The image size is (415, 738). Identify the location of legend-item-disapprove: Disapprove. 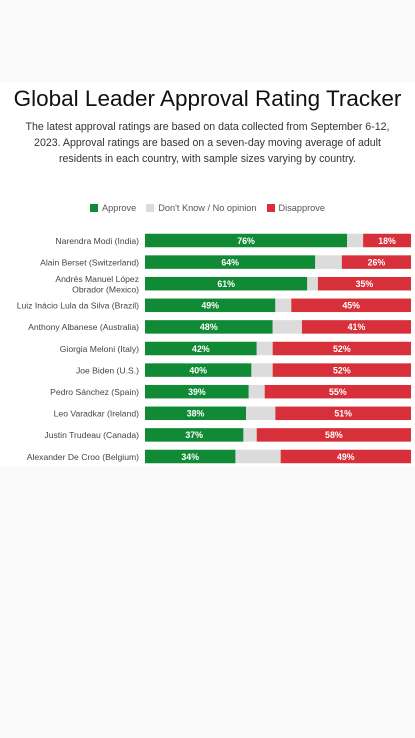
(295, 208).